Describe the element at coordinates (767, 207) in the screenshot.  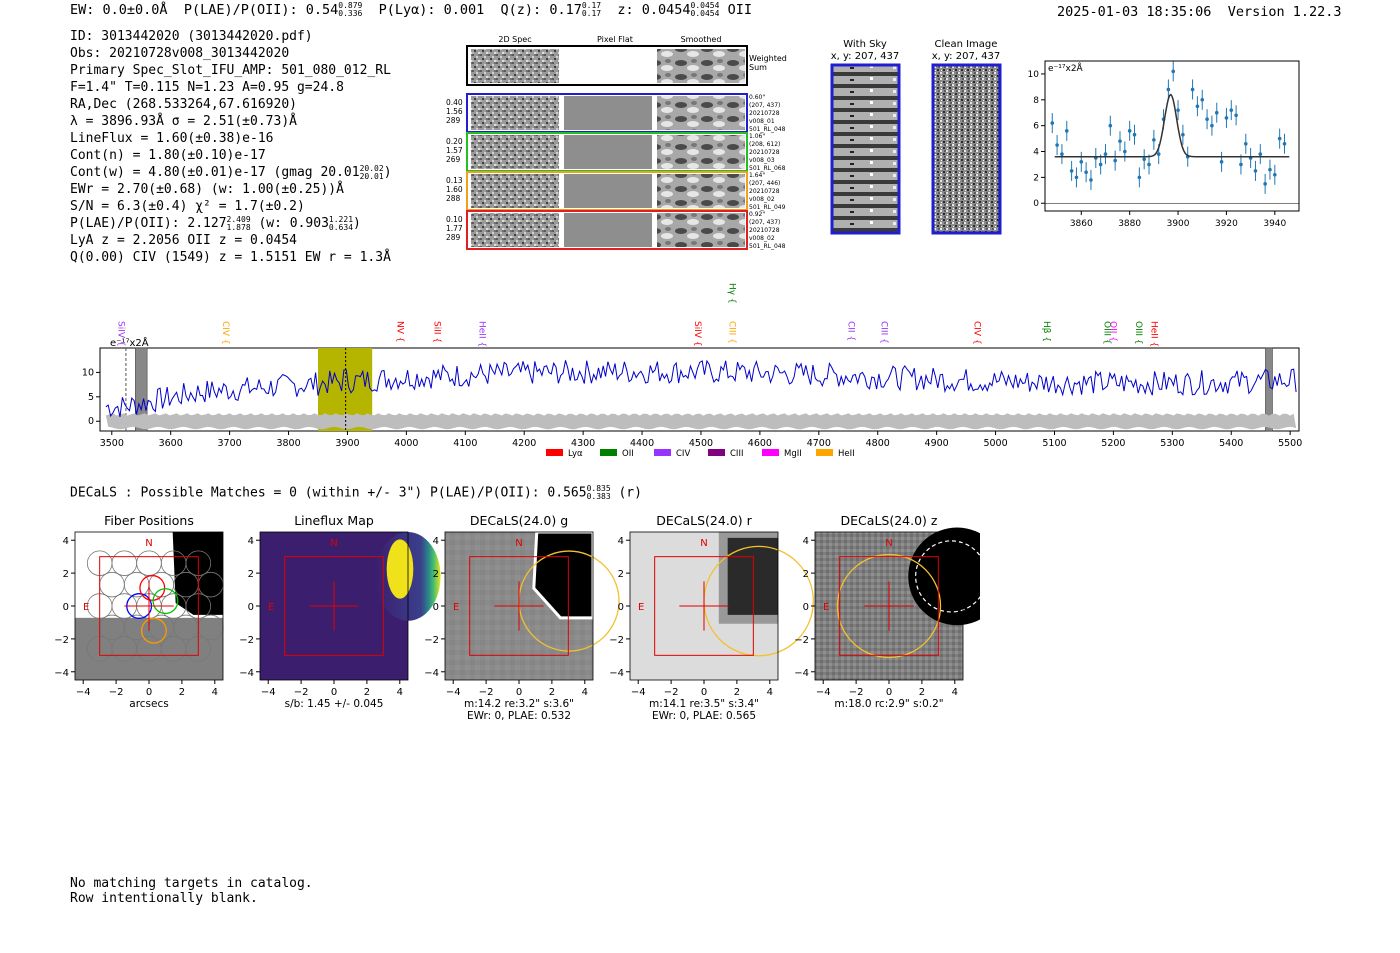
I see `cutout-row-meta: 501_RL_049` at that location.